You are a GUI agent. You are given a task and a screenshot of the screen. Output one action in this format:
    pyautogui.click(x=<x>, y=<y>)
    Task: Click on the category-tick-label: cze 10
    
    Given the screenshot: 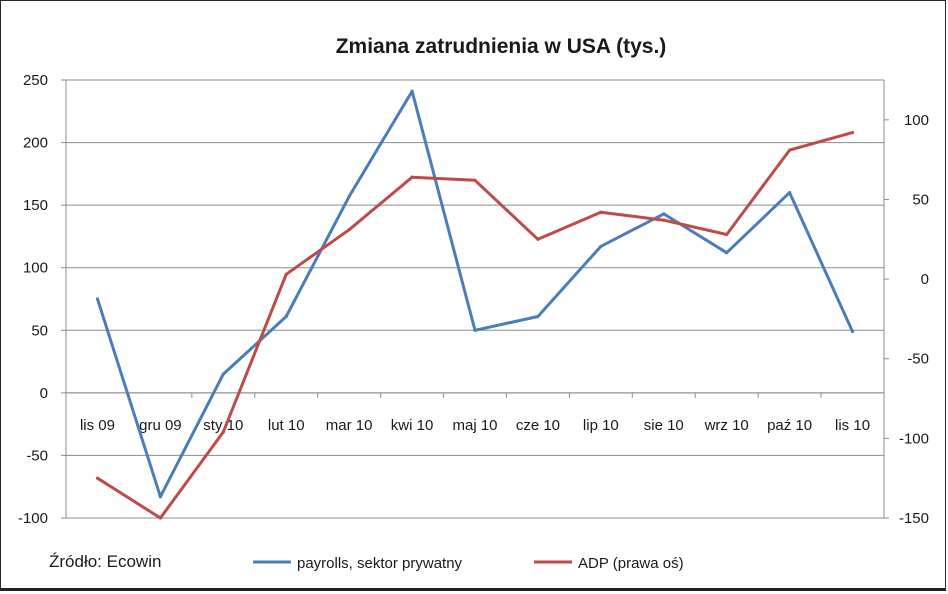 What is the action you would take?
    pyautogui.click(x=538, y=425)
    